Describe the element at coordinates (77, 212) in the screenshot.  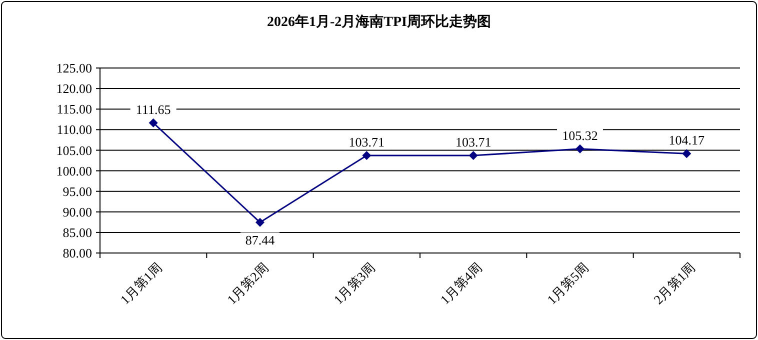
I see `y-tick-label: 90.00` at that location.